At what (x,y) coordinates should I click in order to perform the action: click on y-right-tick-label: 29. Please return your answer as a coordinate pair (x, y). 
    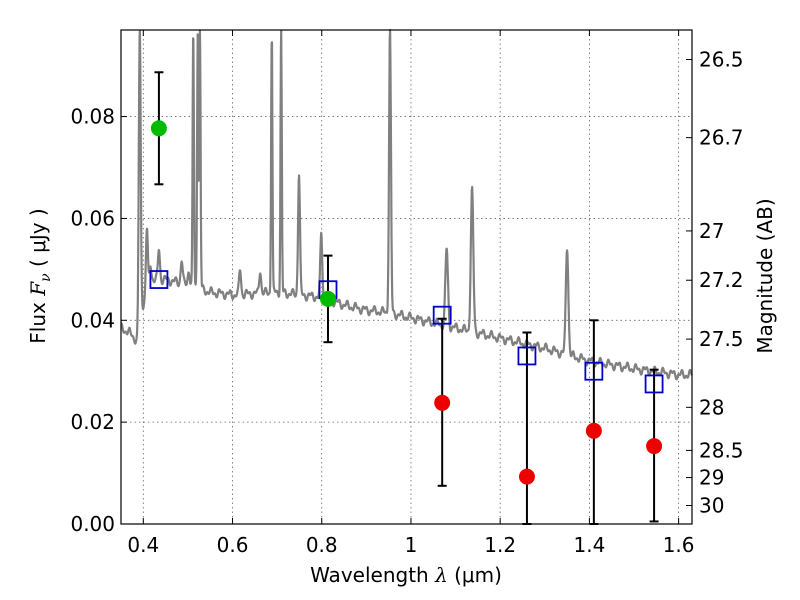
    Looking at the image, I should click on (711, 478).